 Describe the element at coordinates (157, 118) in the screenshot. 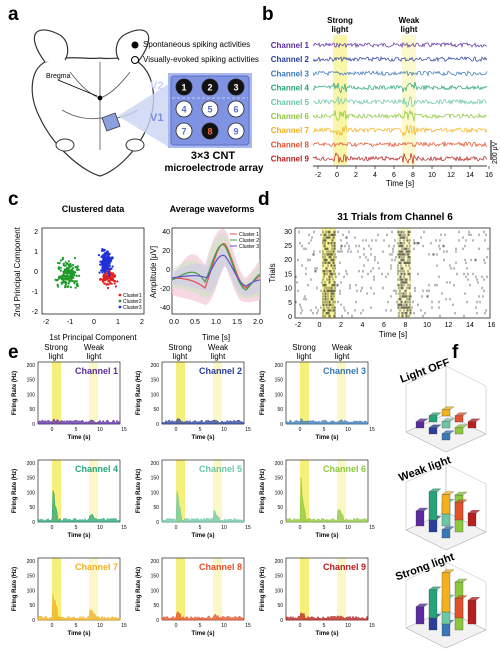

I see `v1-label: V1` at that location.